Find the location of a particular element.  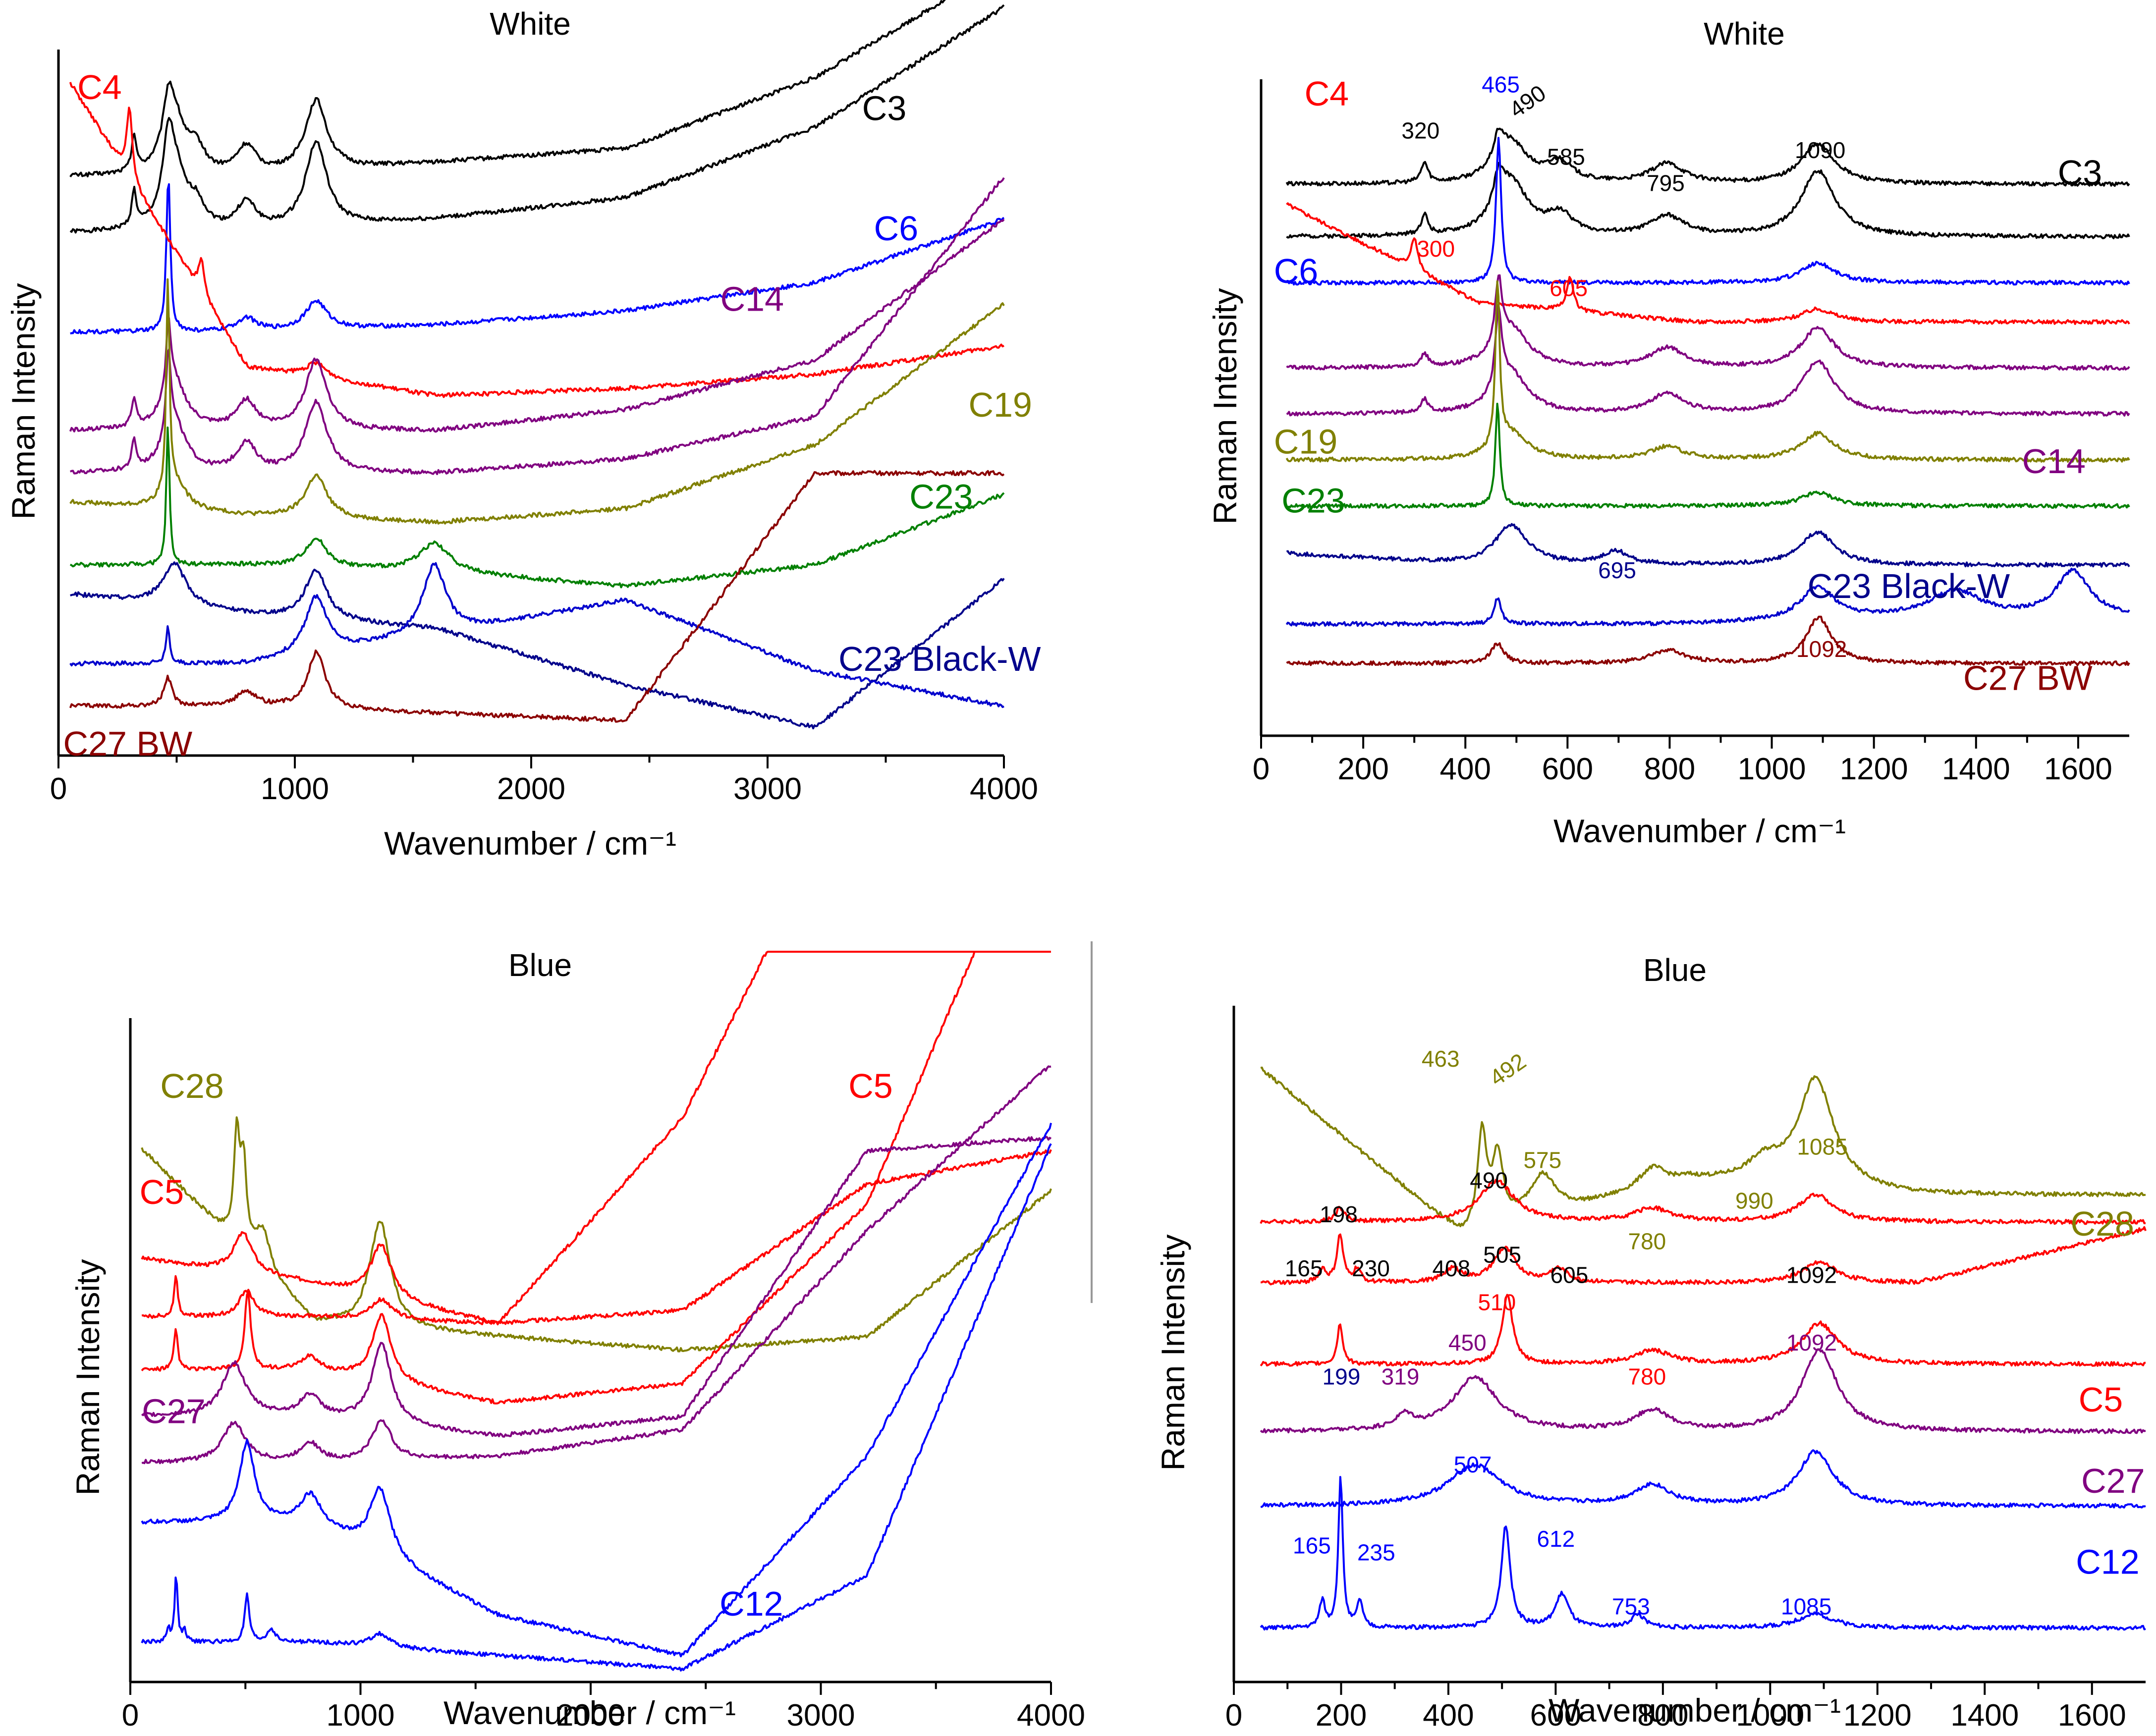

peak-label: 612 is located at coordinates (1556, 1539).